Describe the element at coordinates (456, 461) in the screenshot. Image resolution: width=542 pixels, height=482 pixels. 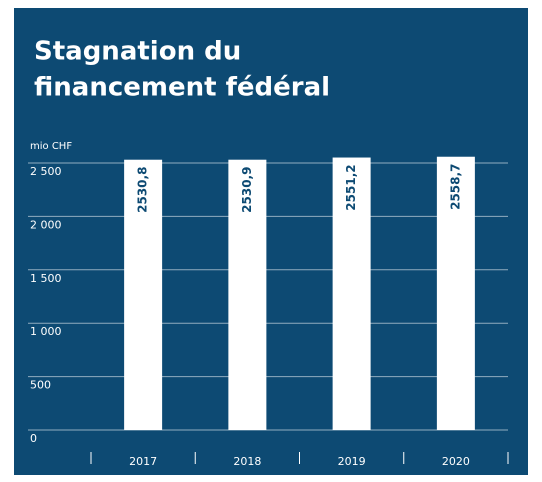
I see `x-tick-label: 2020` at that location.